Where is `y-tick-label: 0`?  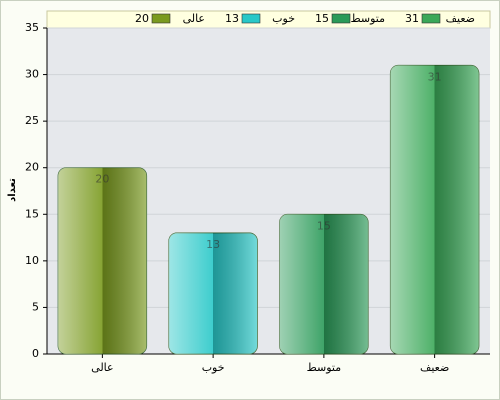
y-tick-label: 0 is located at coordinates (35, 353).